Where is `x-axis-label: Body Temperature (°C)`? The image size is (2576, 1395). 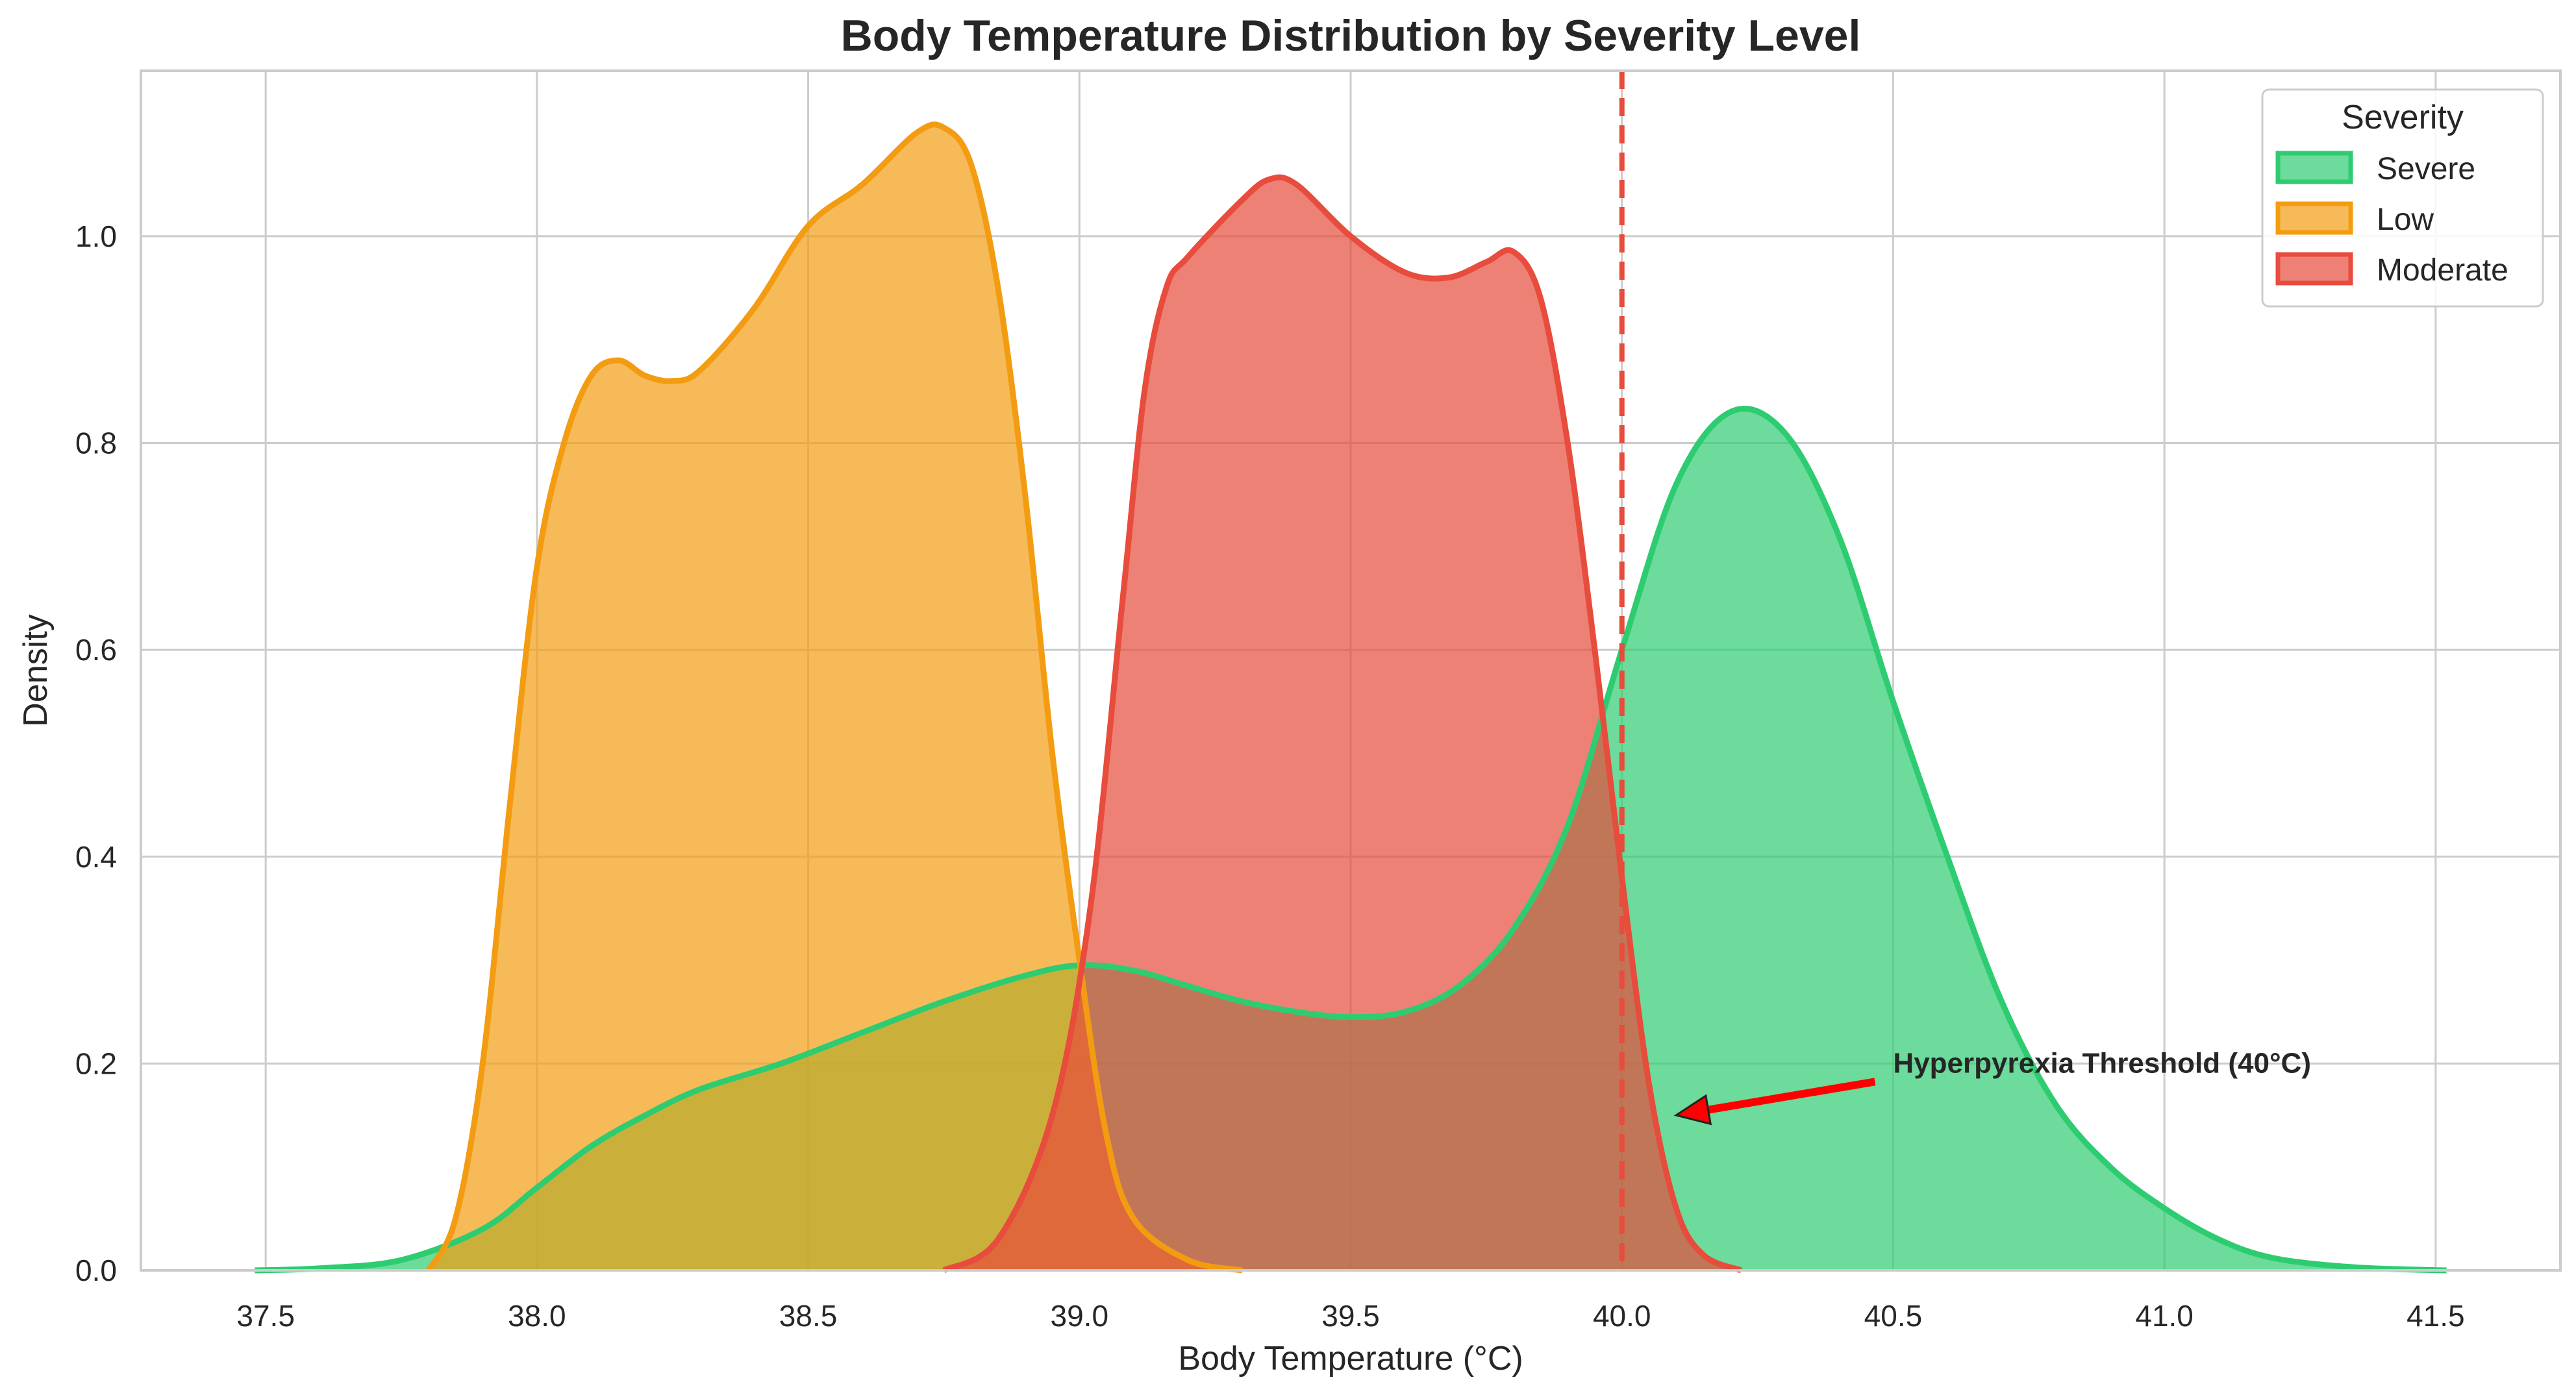 x-axis-label: Body Temperature (°C) is located at coordinates (1350, 1358).